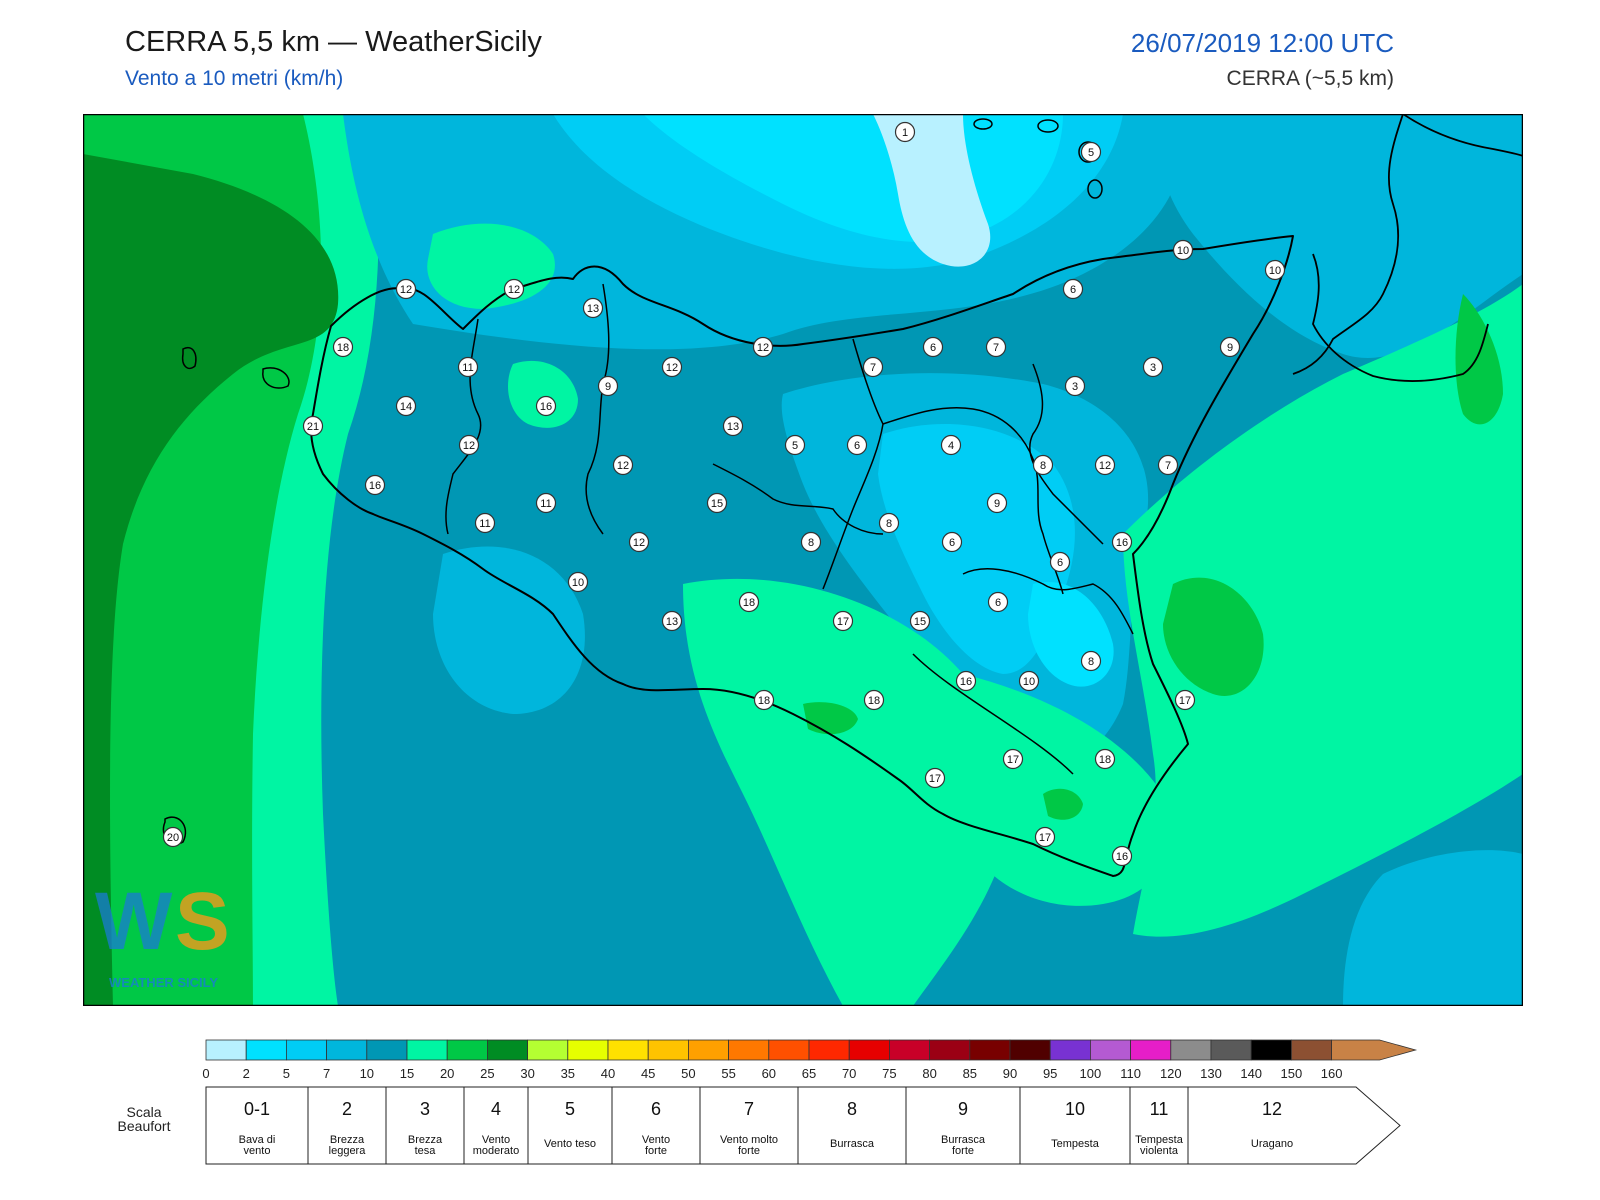 The width and height of the screenshot is (1600, 1200). Describe the element at coordinates (749, 1151) in the screenshot. I see `beaufort-desc: forte` at that location.